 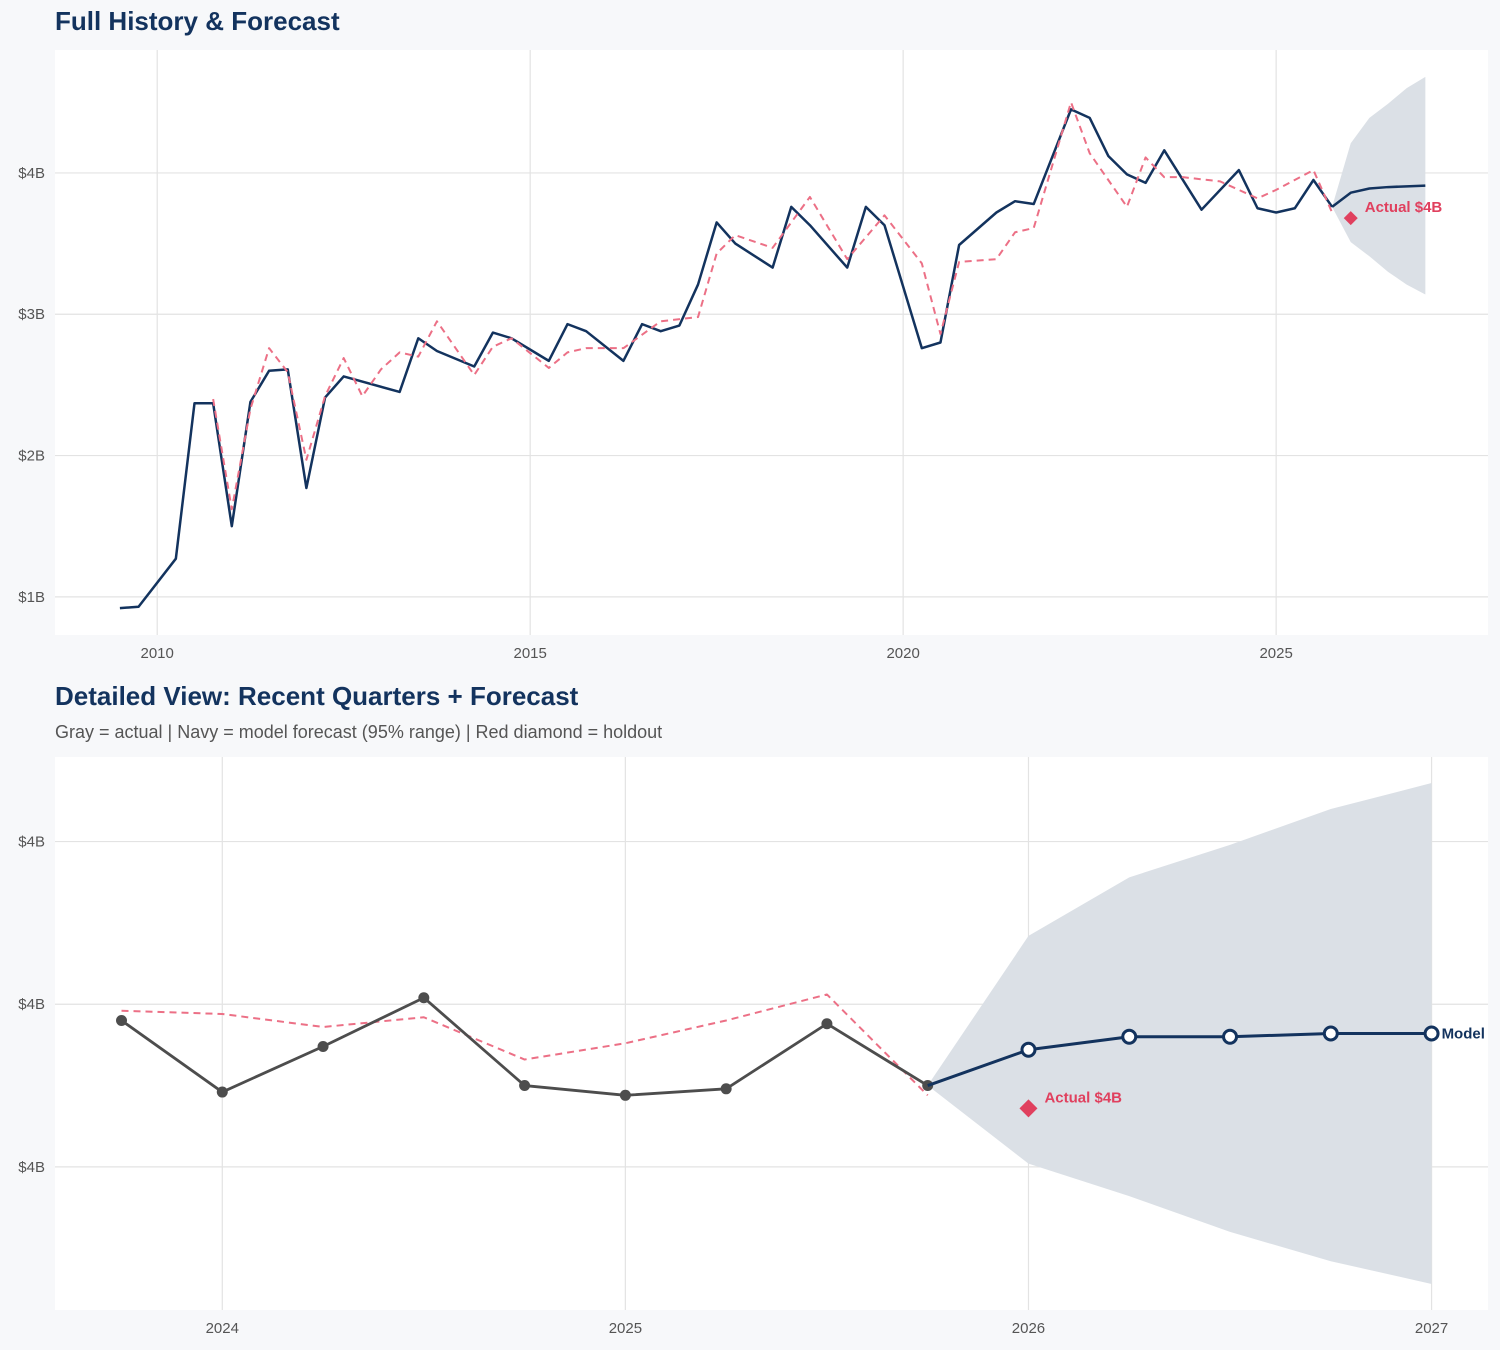 What do you see at coordinates (197, 21) in the screenshot?
I see `chart-title-full-history: Full History & Forecast` at bounding box center [197, 21].